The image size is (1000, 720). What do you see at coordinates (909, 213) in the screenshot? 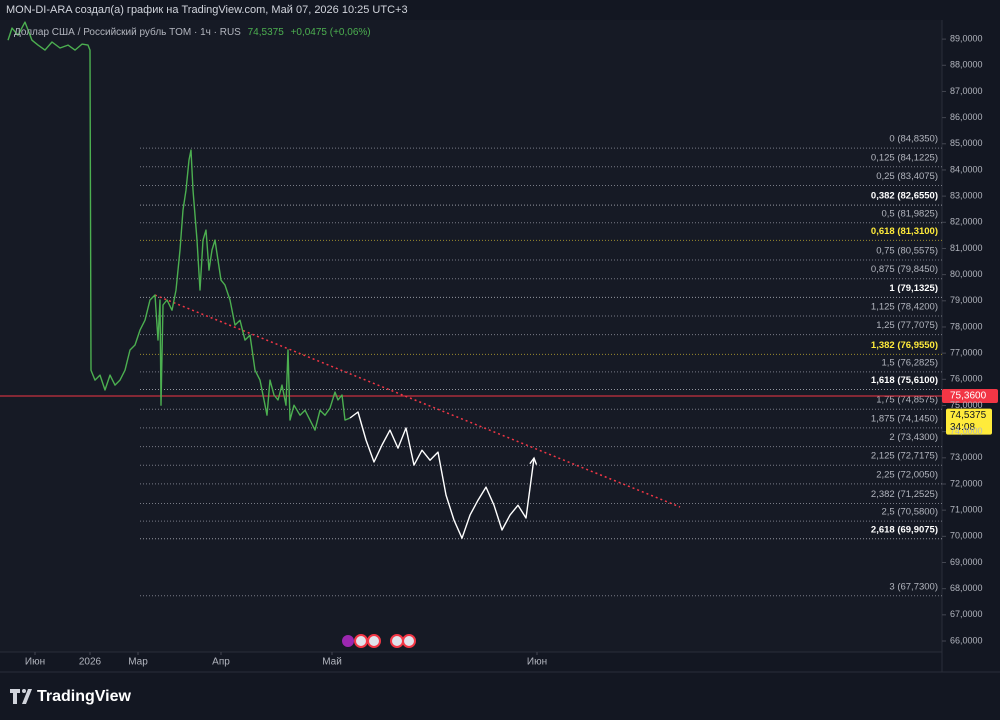
I see `fib-label: 0,5 (81,9825)` at bounding box center [909, 213].